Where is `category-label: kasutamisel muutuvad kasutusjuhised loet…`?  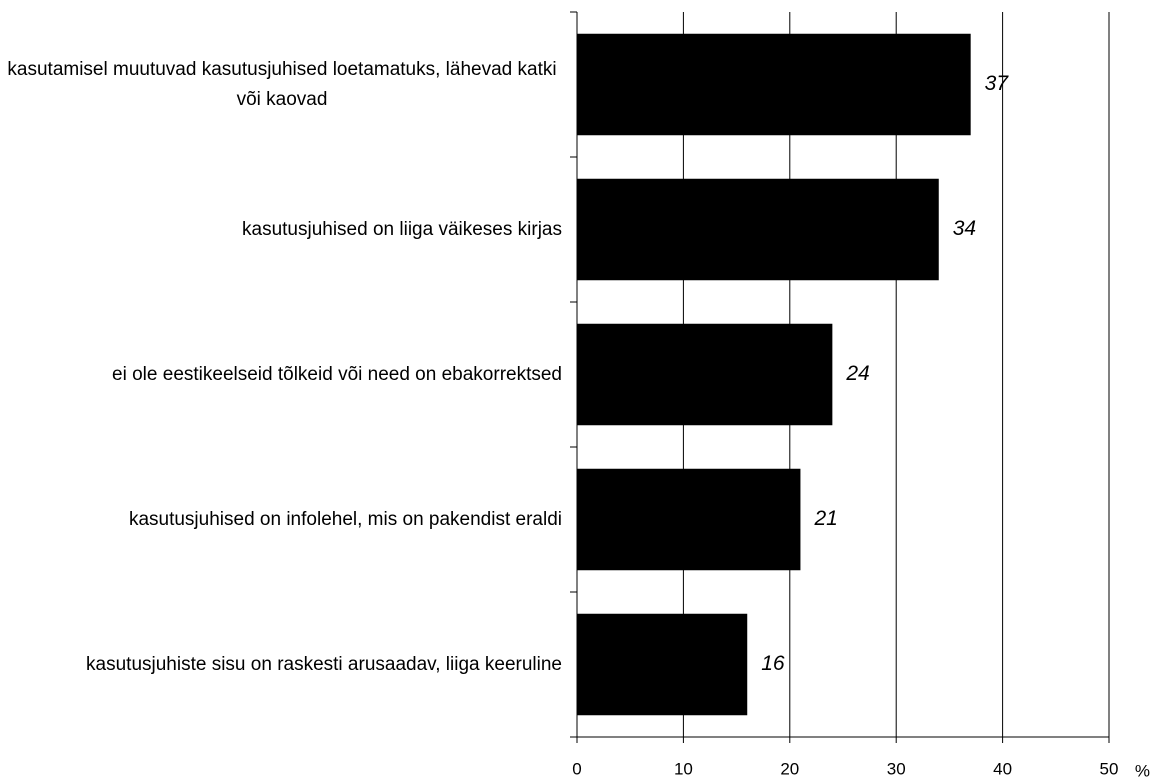 category-label: kasutamisel muutuvad kasutusjuhised loet… is located at coordinates (282, 84).